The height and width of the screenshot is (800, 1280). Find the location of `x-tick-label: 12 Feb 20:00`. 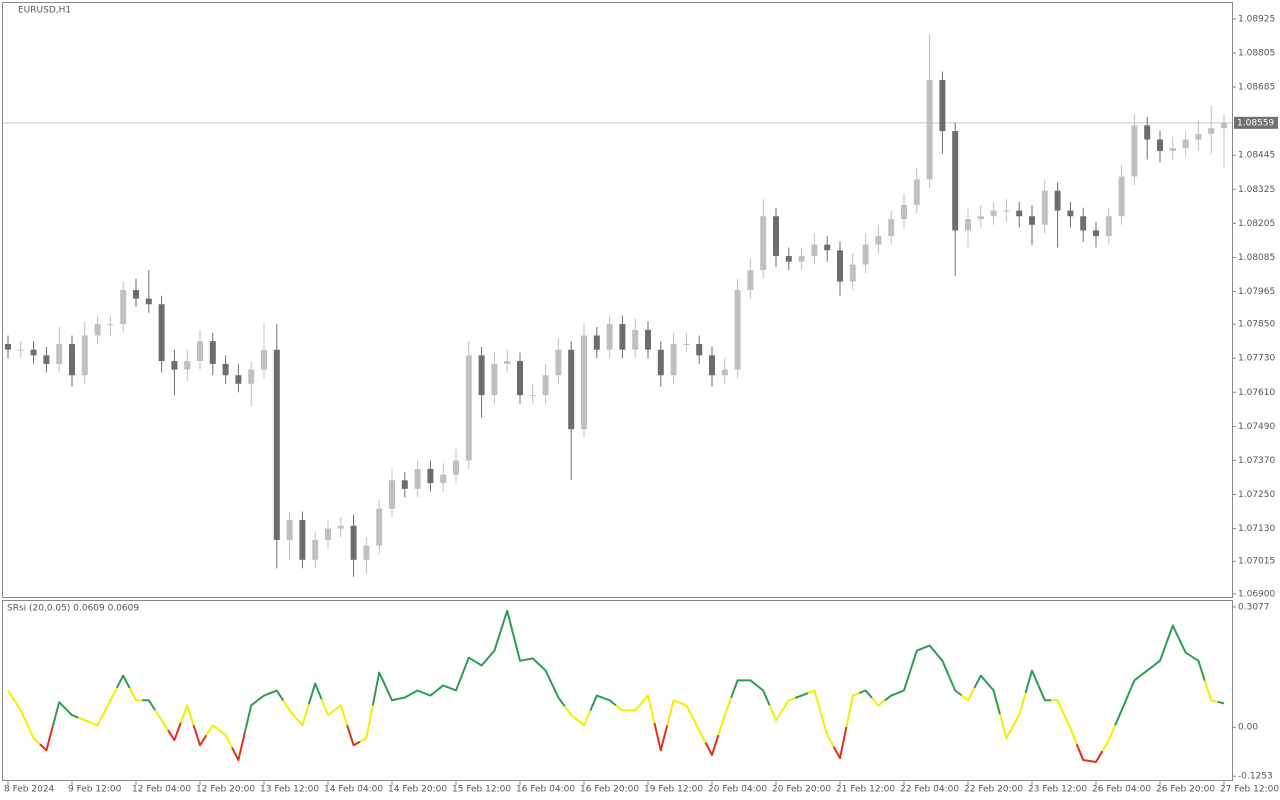

x-tick-label: 12 Feb 20:00 is located at coordinates (225, 790).